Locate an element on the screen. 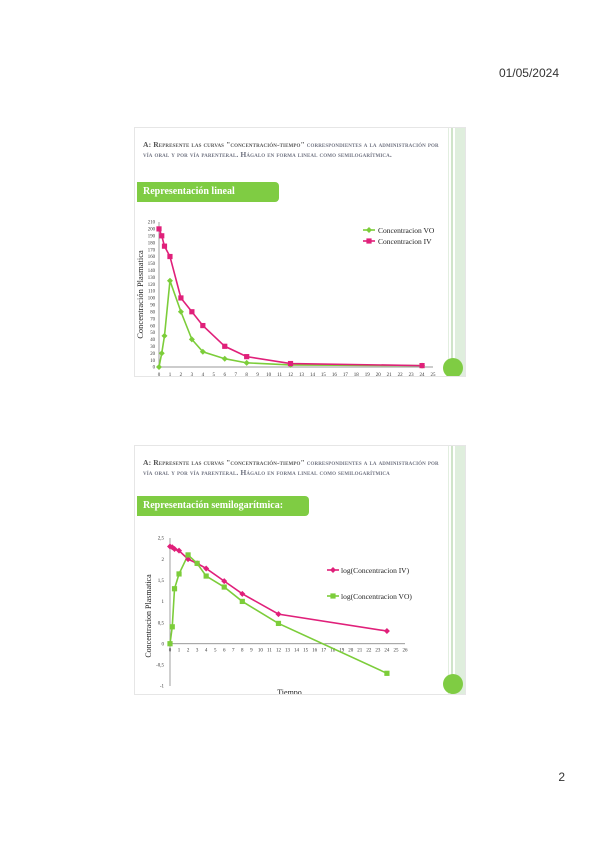 This screenshot has height=848, width=599. x-tick-label: 12 is located at coordinates (291, 374).